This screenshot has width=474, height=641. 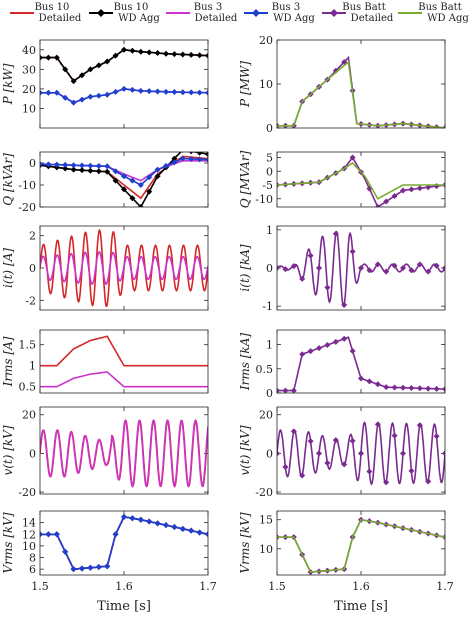 What do you see at coordinates (245, 362) in the screenshot?
I see `y-axis-label: Irms [kA]` at bounding box center [245, 362].